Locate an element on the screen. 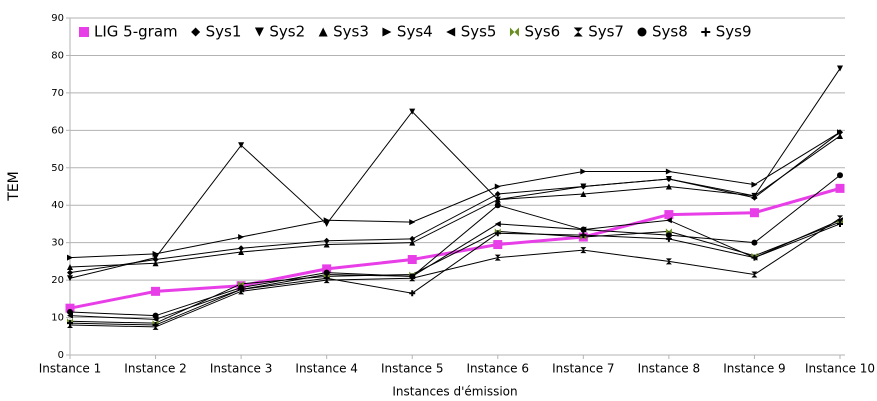 This screenshot has height=401, width=877. x-tick-label: Instance 5 is located at coordinates (412, 369).